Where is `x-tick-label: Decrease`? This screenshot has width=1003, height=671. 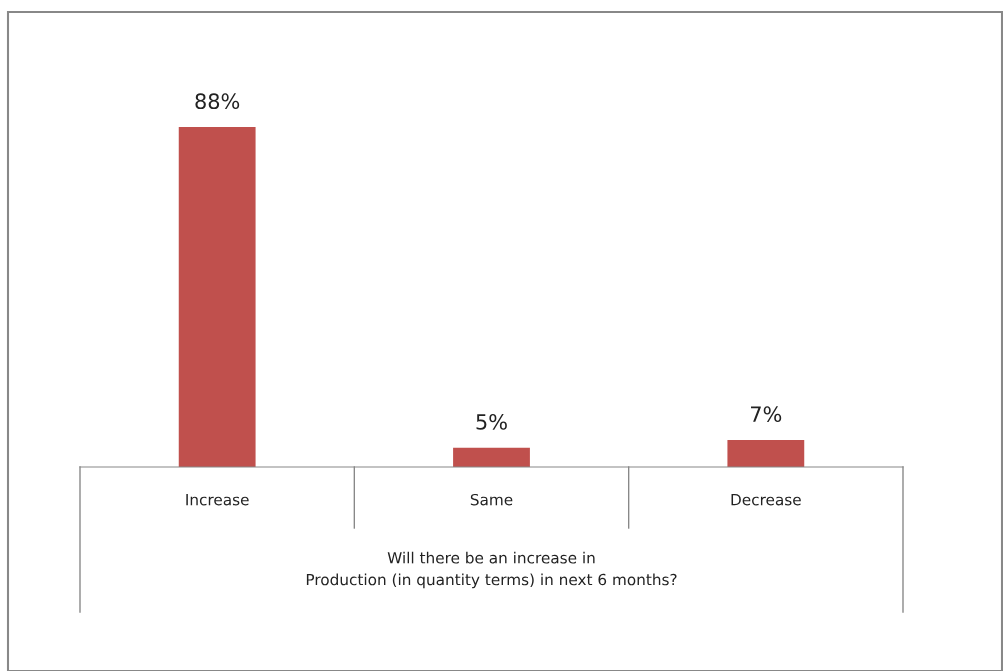
x-tick-label: Decrease is located at coordinates (766, 500).